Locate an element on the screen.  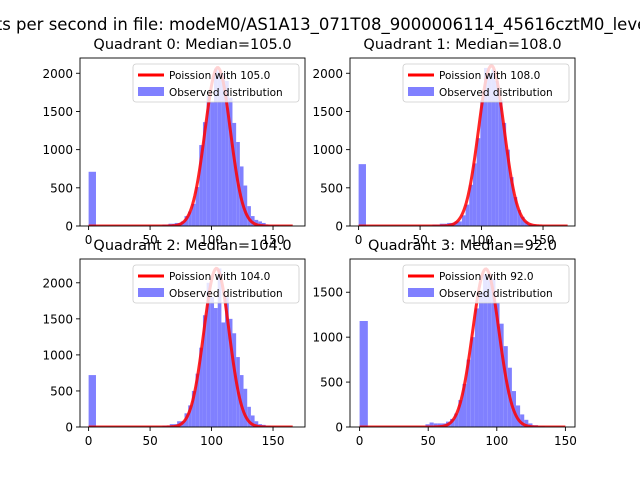
panel-title: Quadrant 3: Median=92.0 is located at coordinates (462, 246).